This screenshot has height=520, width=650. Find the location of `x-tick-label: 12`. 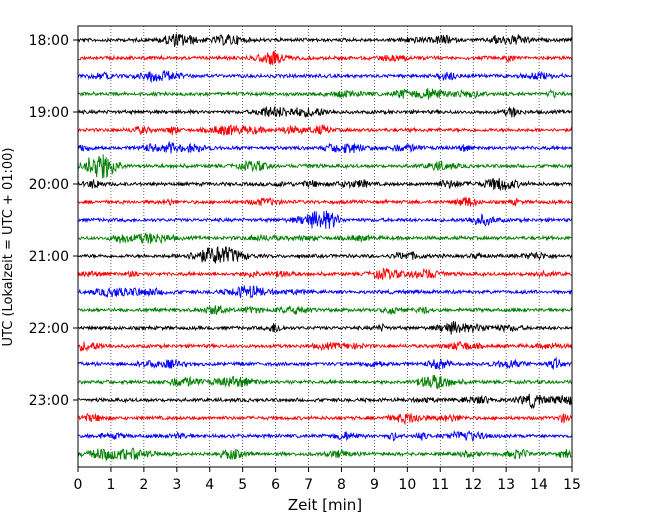

x-tick-label: 12 is located at coordinates (473, 485).